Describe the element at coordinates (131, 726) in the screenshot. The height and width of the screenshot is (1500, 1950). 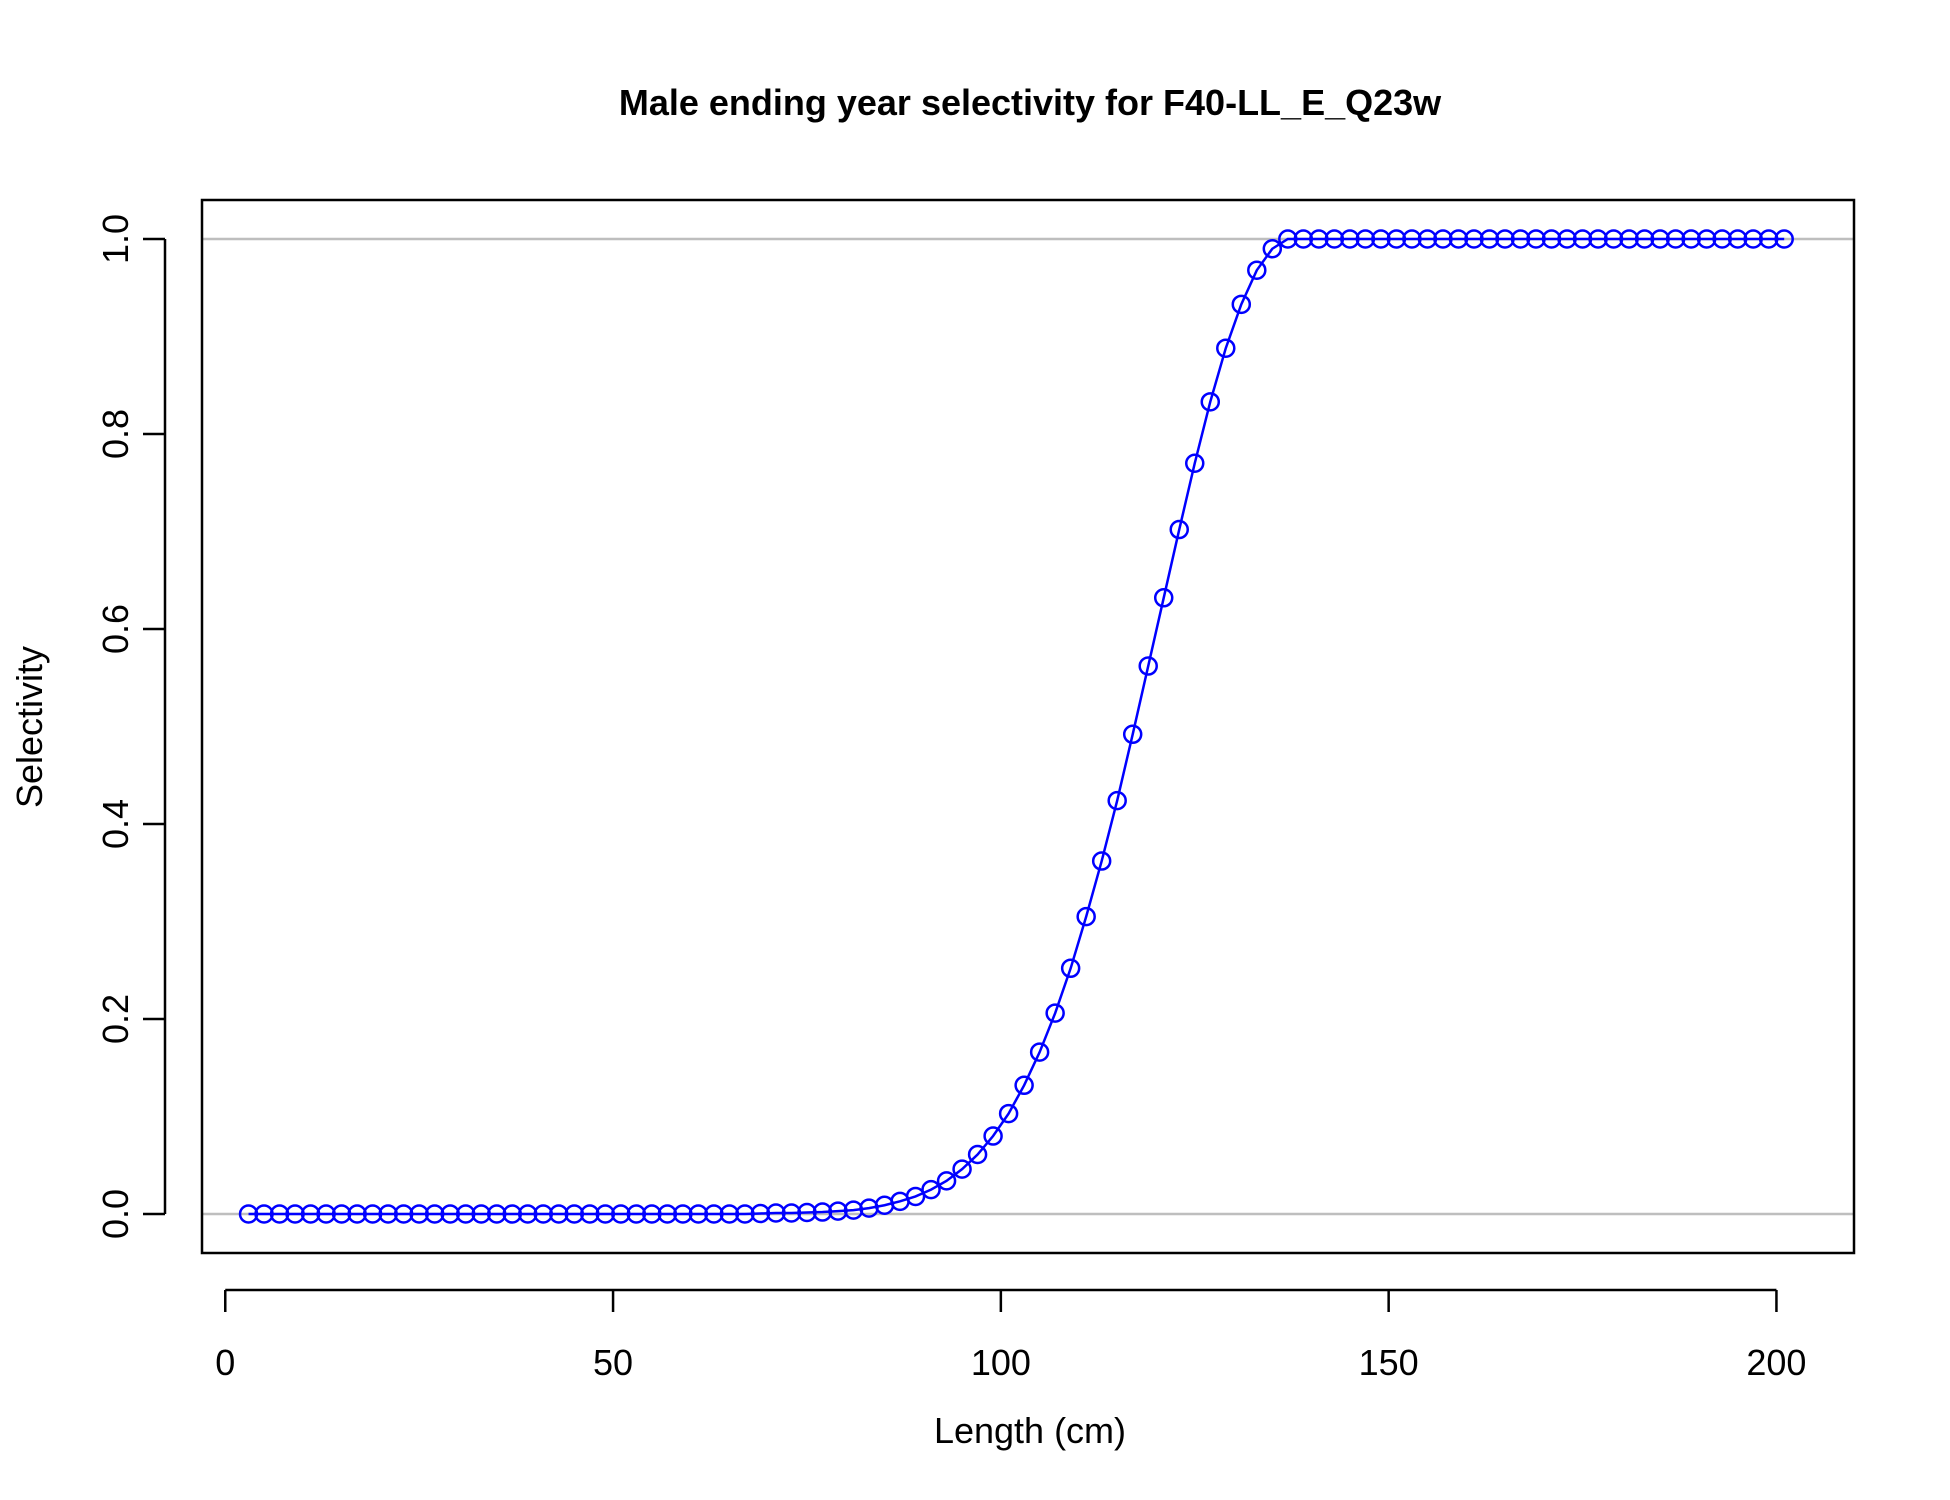
I see `y-axis: 0.0 0.2 0.4 0.6 0.8 1.0` at that location.